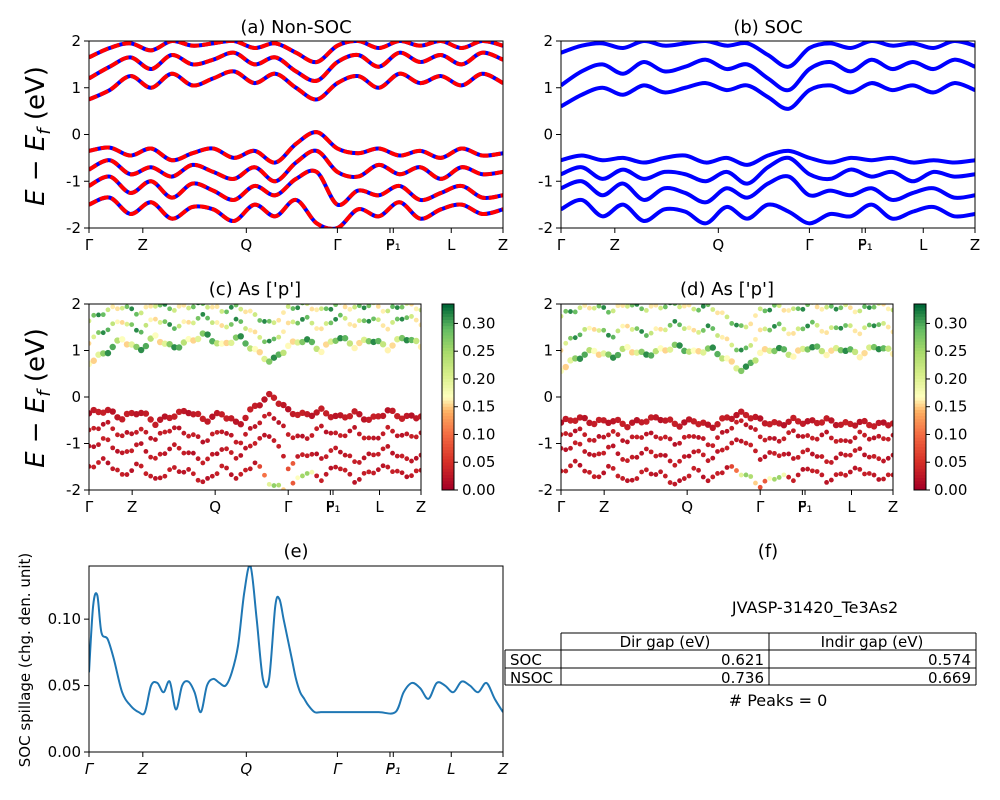 The width and height of the screenshot is (1000, 800). I want to click on table-row-label: SOC, so click(526, 660).